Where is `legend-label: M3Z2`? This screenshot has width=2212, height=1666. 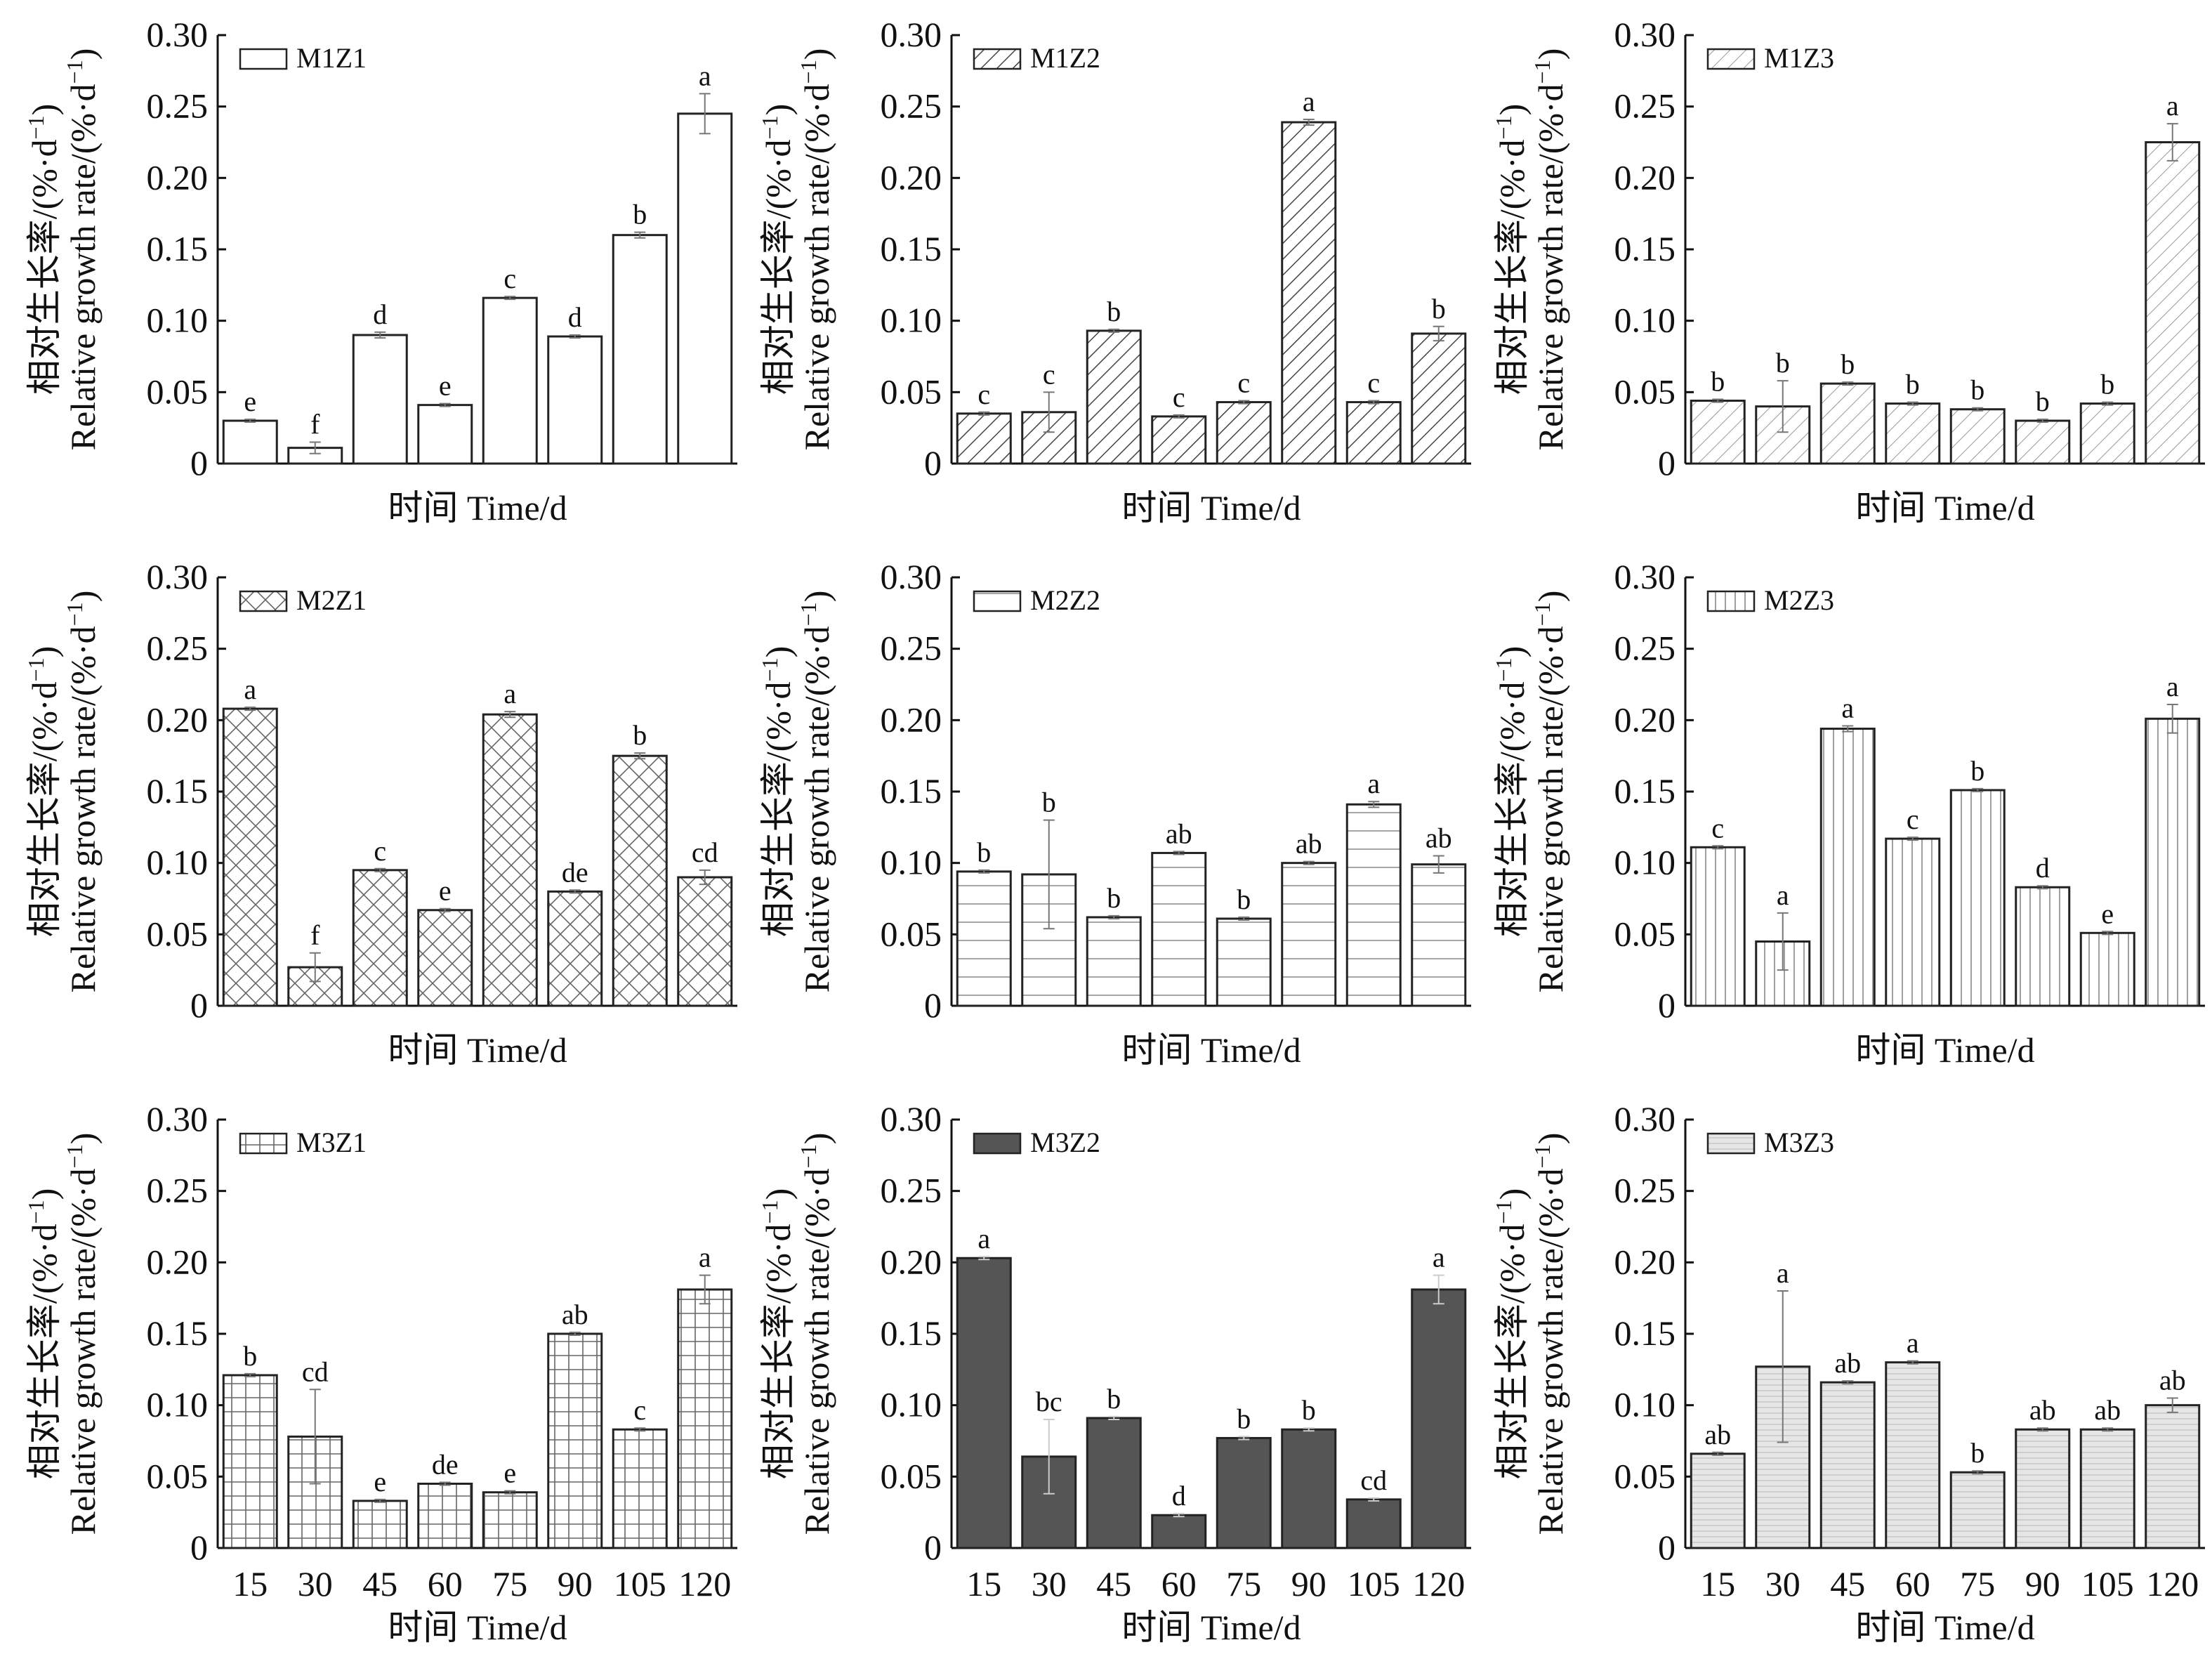
legend-label: M3Z2 is located at coordinates (1065, 1142).